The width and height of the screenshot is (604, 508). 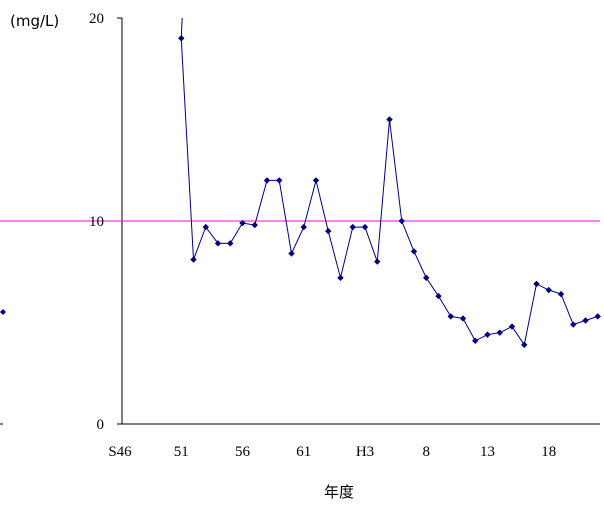 I want to click on x-tick-label: 51, so click(x=181, y=452).